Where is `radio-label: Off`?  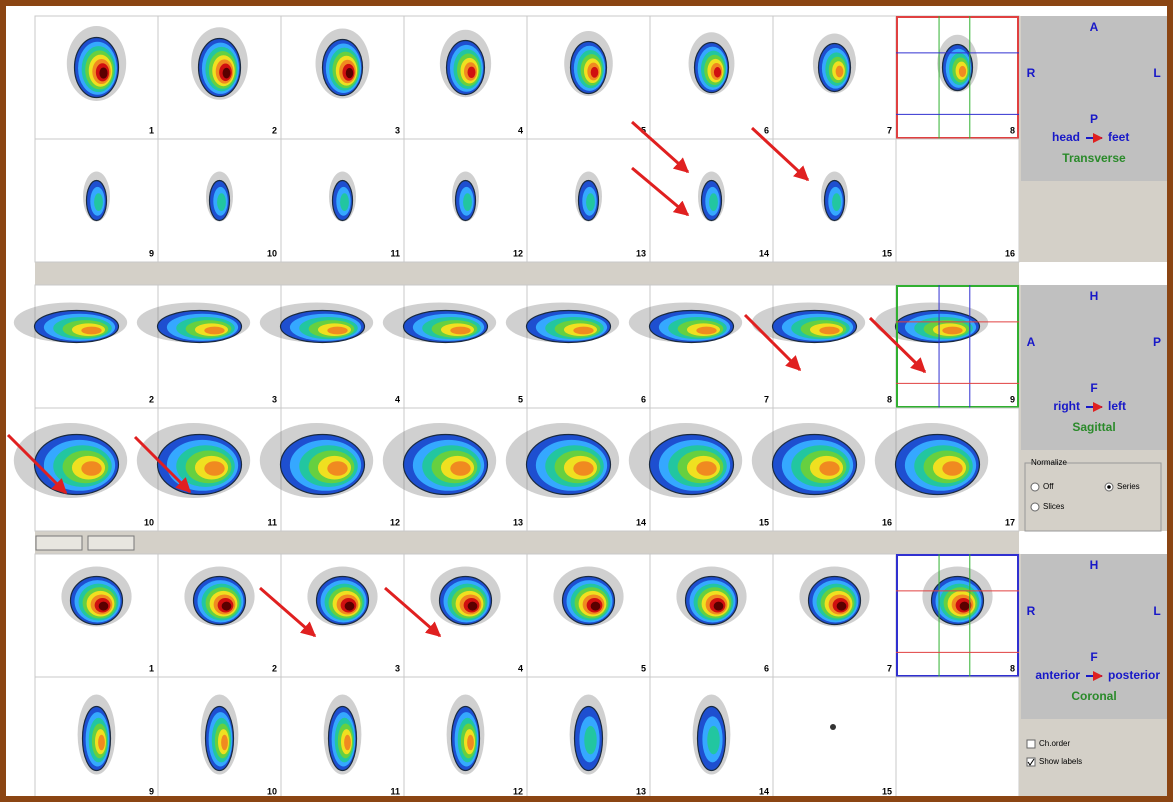 radio-label: Off is located at coordinates (1048, 486).